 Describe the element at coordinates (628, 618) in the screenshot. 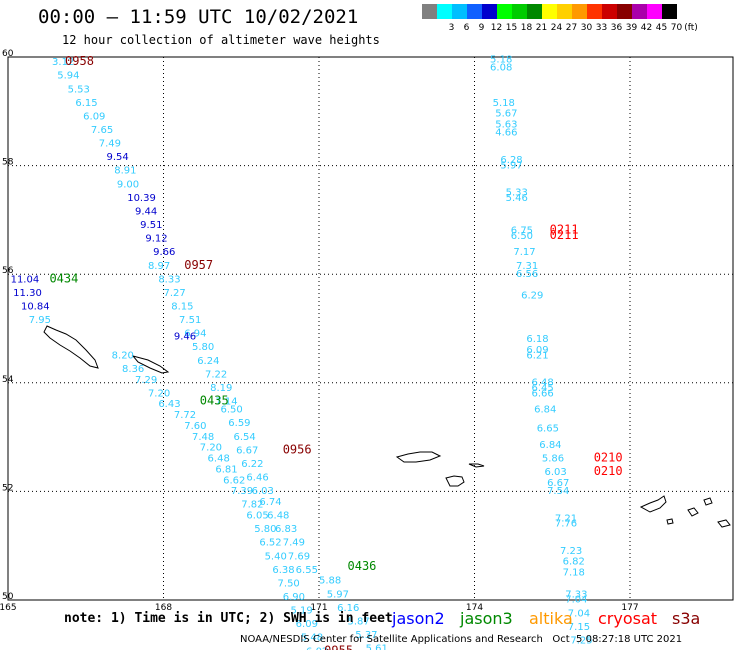

I see `satellite-cryosat-label: cryosat` at that location.